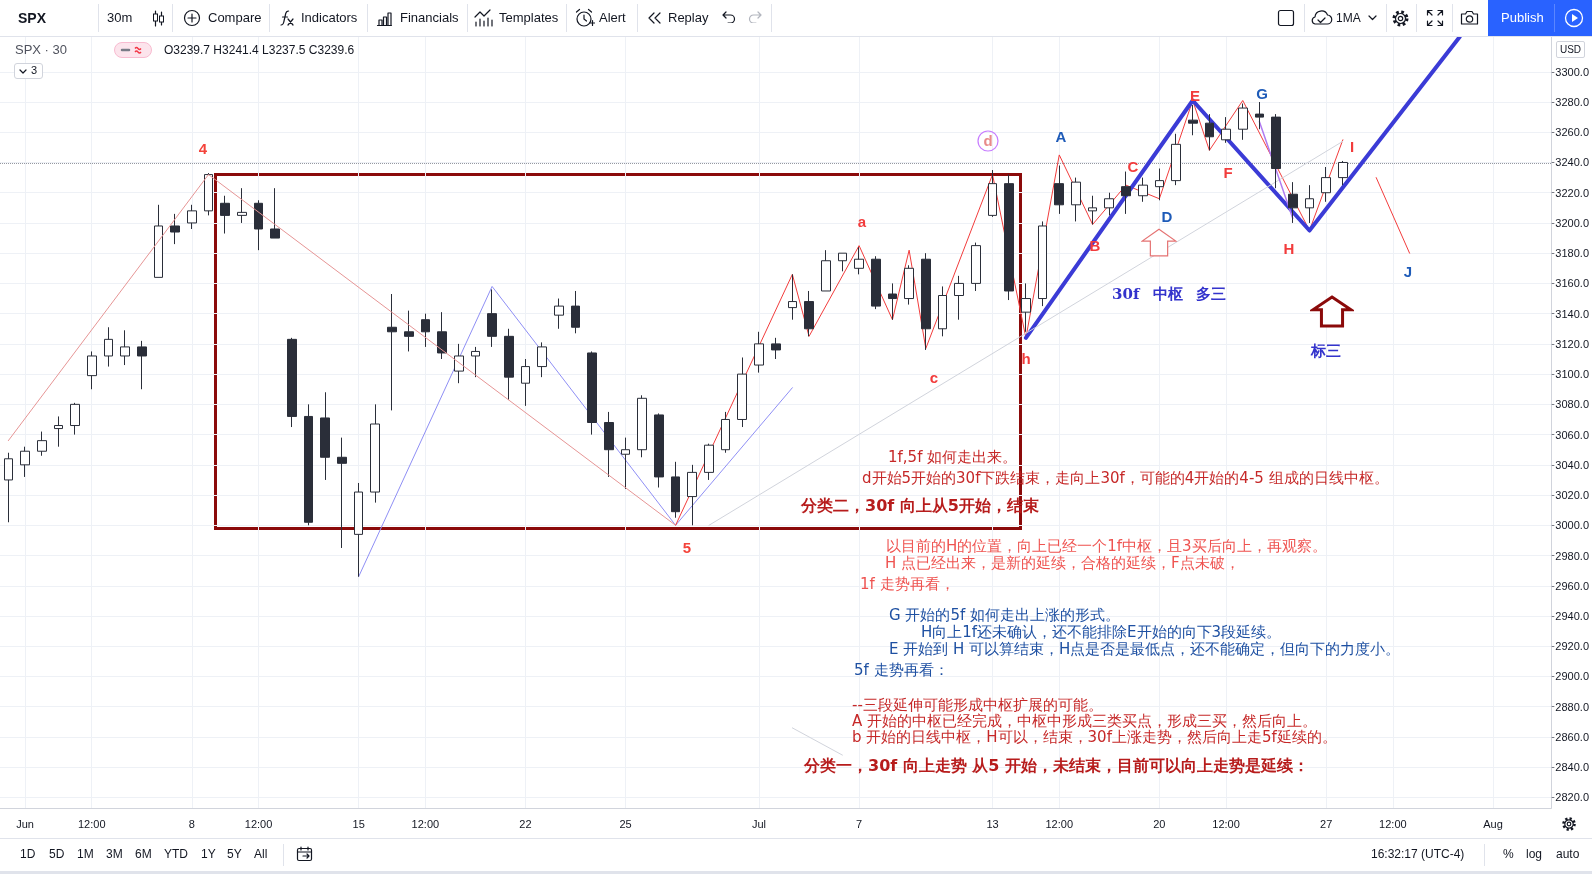 The height and width of the screenshot is (874, 1592). What do you see at coordinates (1568, 853) in the screenshot?
I see `text: auto` at bounding box center [1568, 853].